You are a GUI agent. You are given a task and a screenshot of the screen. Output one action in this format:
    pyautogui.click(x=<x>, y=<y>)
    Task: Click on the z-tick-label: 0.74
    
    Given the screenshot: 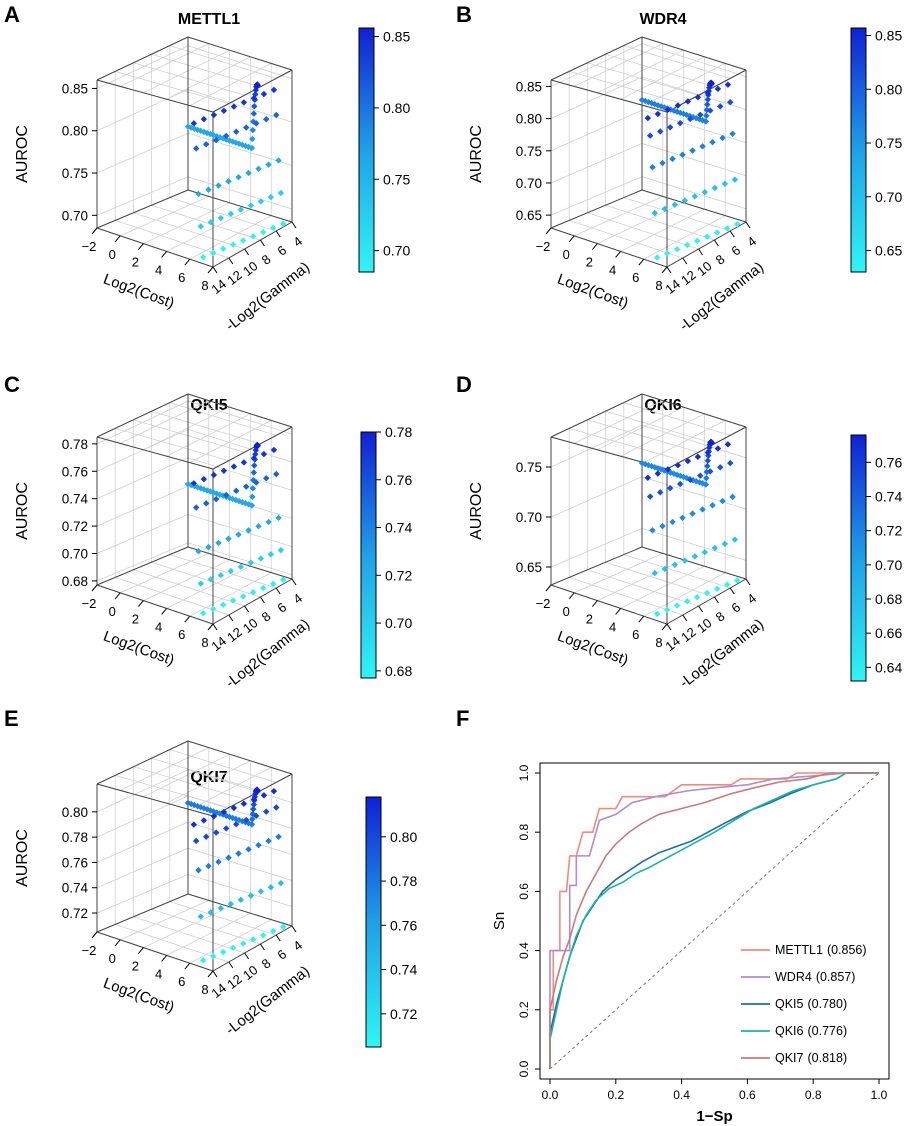 What is the action you would take?
    pyautogui.click(x=75, y=888)
    